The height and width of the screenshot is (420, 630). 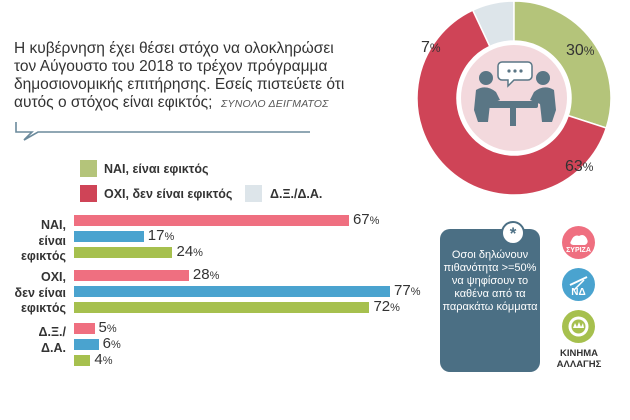 I want to click on legend-label-no: ΟΧΙ, δεν είναι εφικτός, so click(x=168, y=194).